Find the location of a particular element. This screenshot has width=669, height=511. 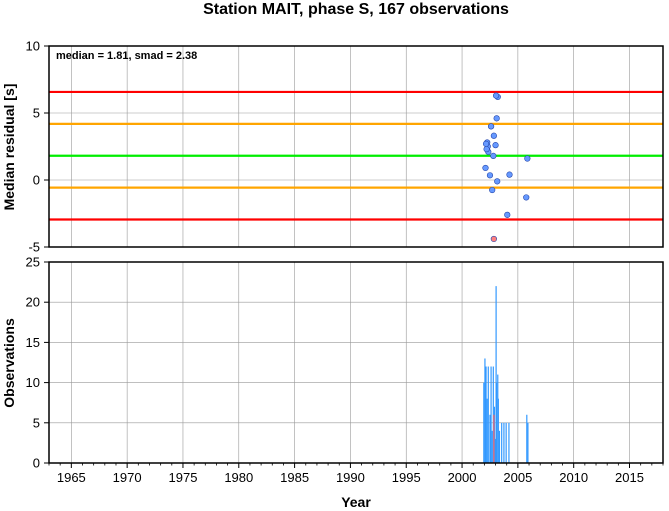

x-tick-label: 2000 is located at coordinates (462, 477).